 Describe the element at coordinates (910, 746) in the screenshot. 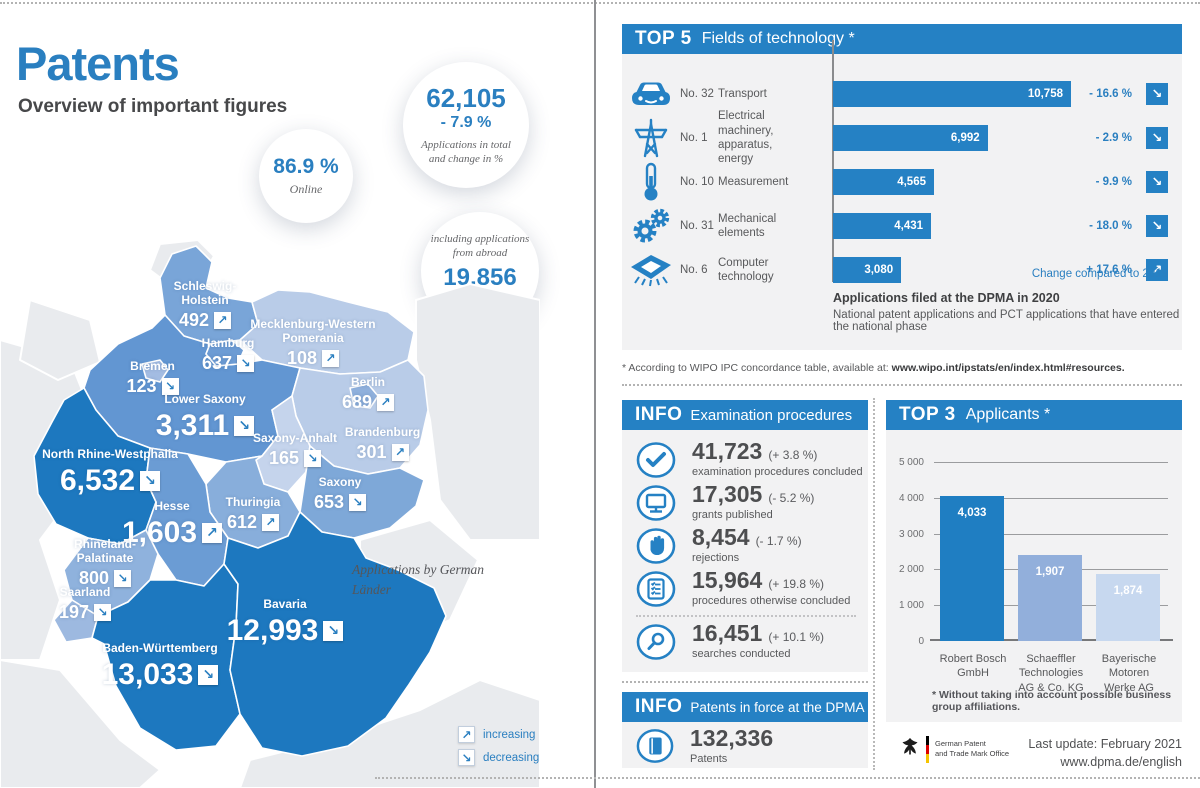

I see `federal-eagle-icon` at that location.